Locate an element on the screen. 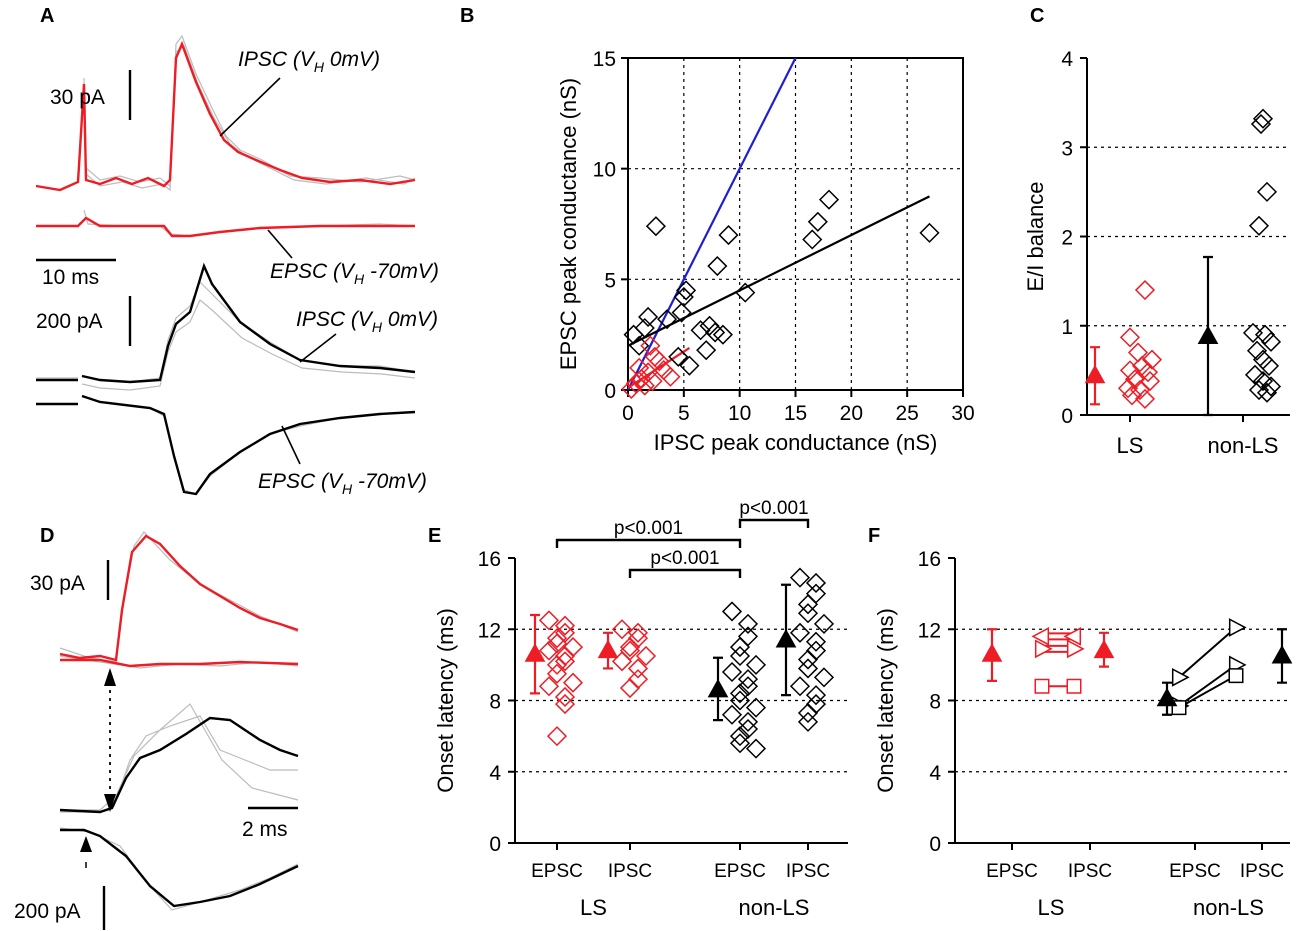  panel-d-scale-label-200pa: 200 pA is located at coordinates (47, 911).